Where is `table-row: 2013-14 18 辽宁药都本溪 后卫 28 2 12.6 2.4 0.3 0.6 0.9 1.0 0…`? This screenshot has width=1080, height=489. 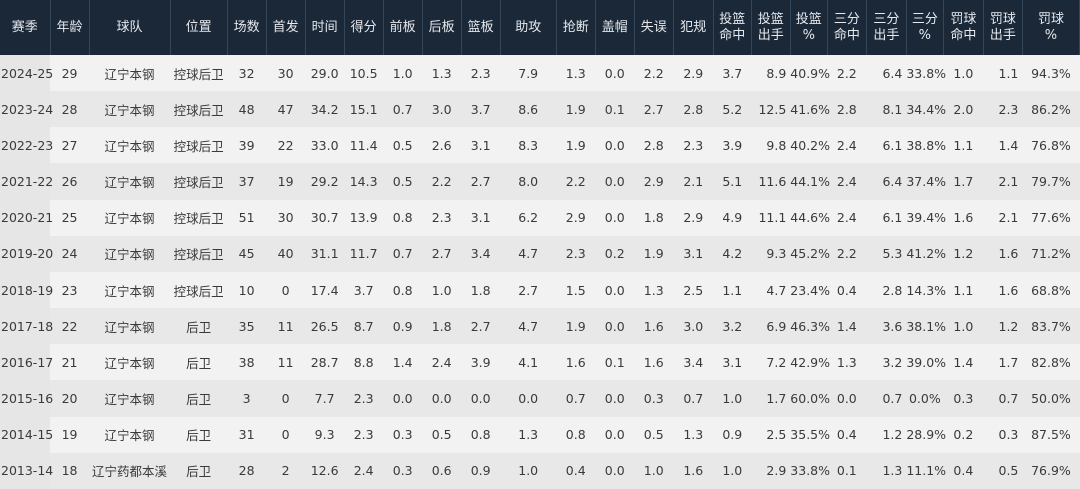 table-row: 2013-14 18 辽宁药都本溪 后卫 28 2 12.6 2.4 0.3 0.6 0.9 1.0 0… is located at coordinates (540, 470).